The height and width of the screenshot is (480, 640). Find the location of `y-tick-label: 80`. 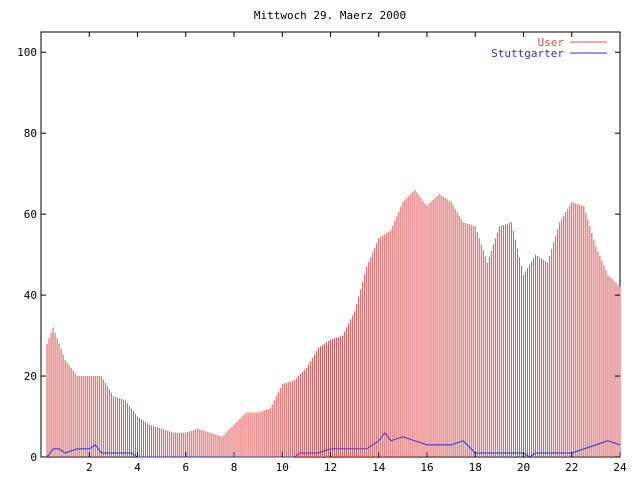

y-tick-label: 80 is located at coordinates (30, 133).